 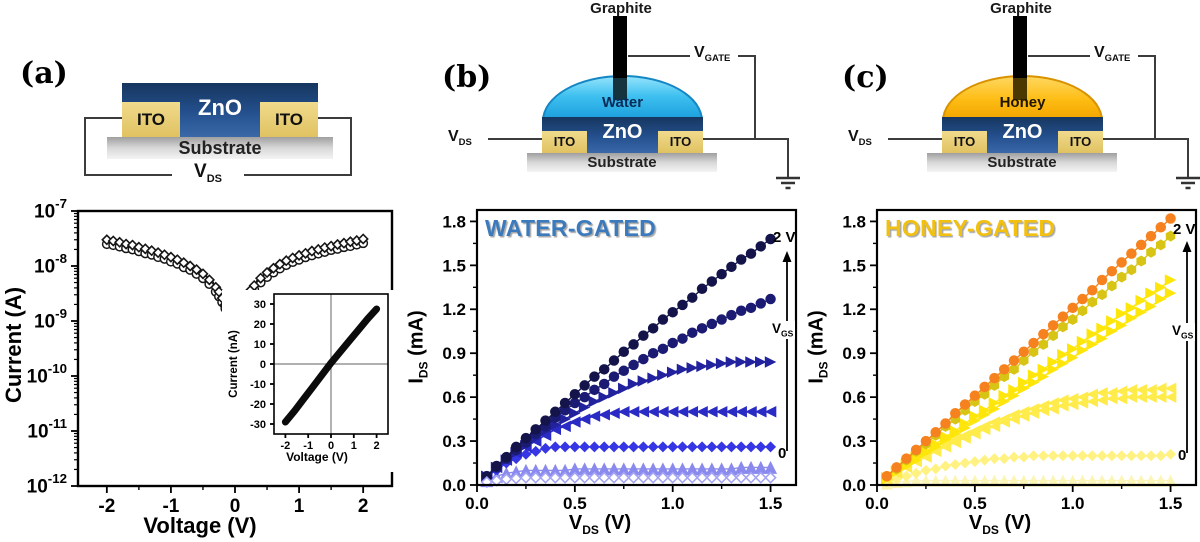 I want to click on inset-x-title: Voltage (V), so click(x=317, y=457).